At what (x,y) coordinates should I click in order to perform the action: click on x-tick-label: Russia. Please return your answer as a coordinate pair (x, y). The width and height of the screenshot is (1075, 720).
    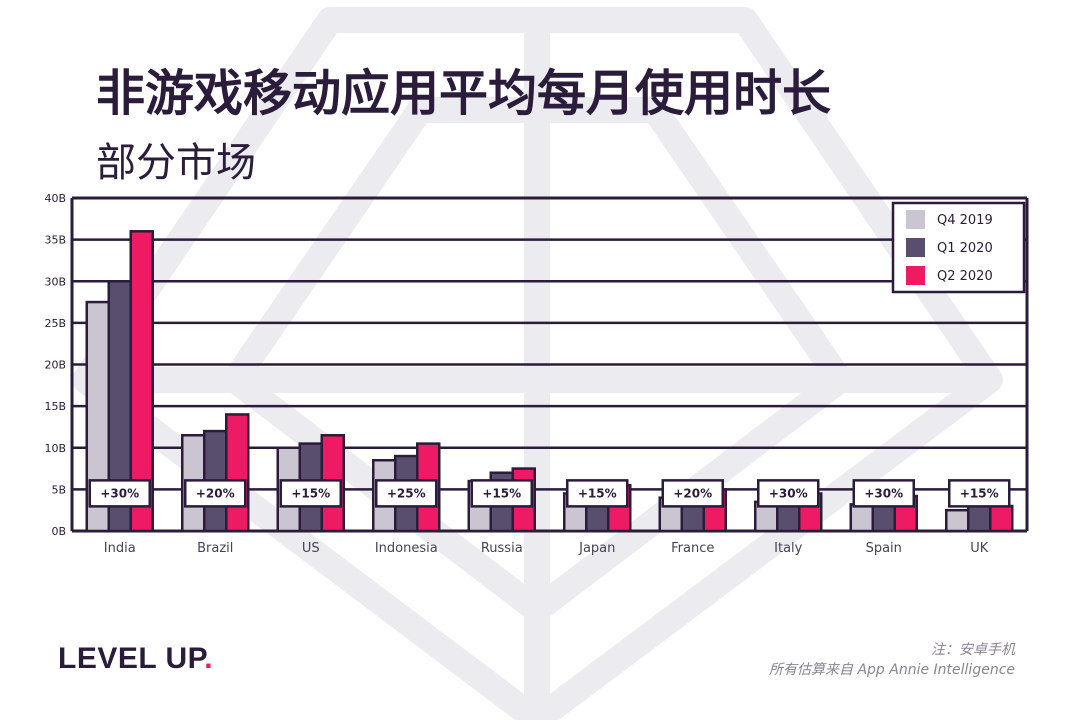
    Looking at the image, I should click on (502, 548).